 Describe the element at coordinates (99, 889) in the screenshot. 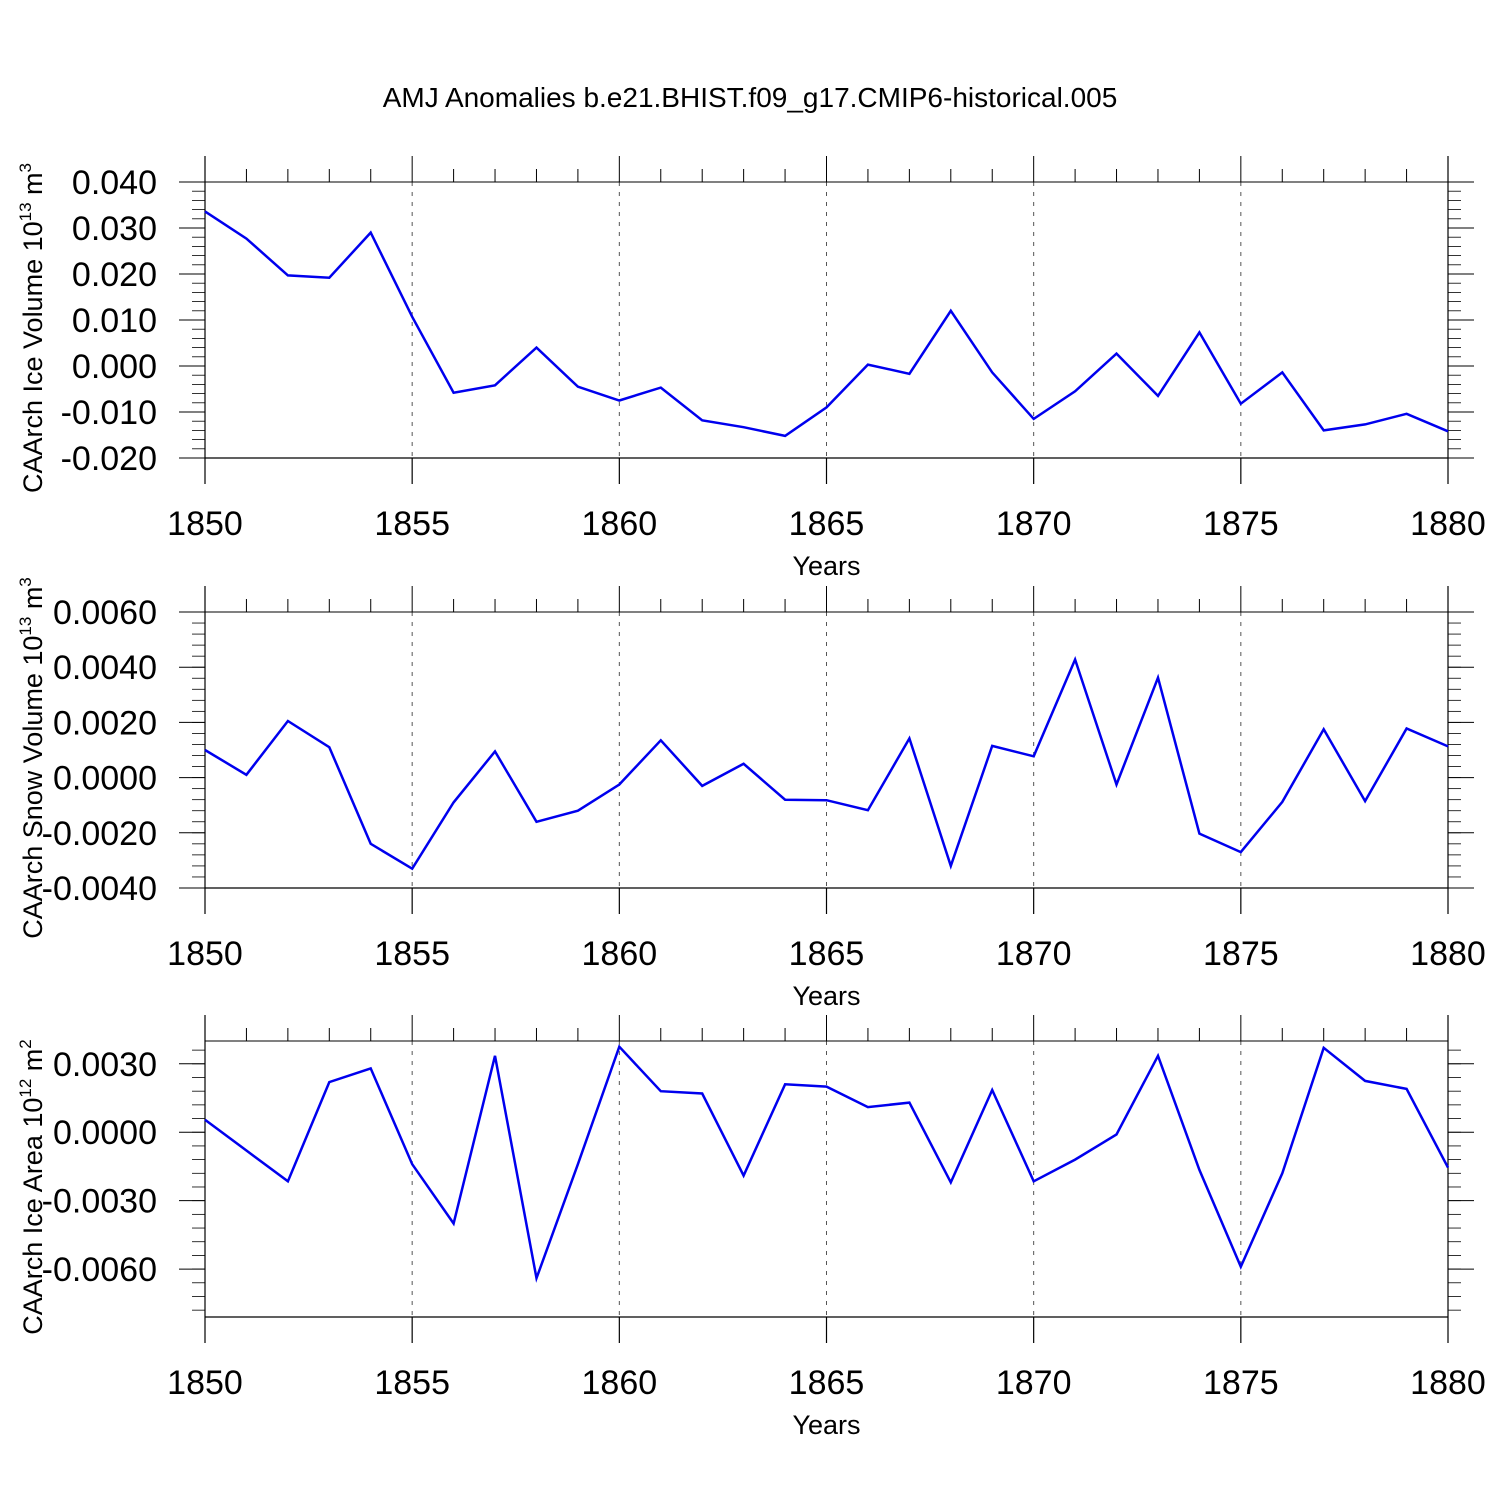

I see `y-tick-label: -0.0040` at that location.